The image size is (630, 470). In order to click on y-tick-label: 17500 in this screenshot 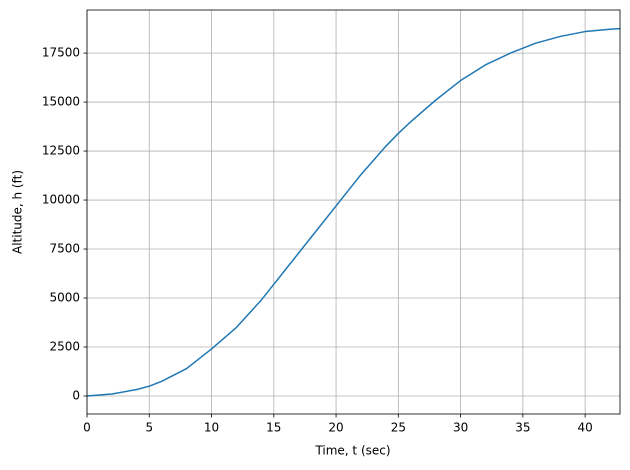, I will do `click(61, 53)`.